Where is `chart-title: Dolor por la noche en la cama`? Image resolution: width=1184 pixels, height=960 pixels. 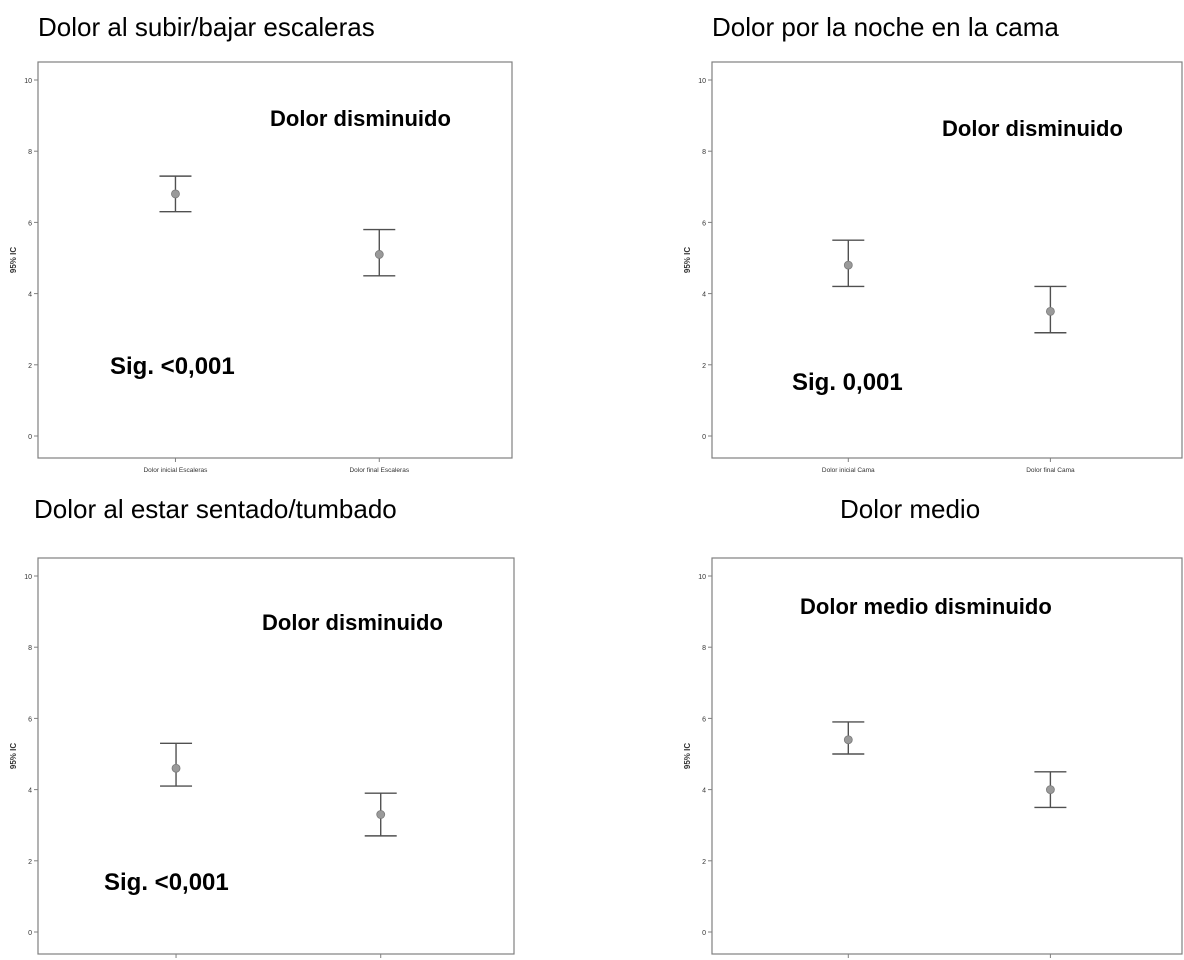
chart-title: Dolor por la noche en la cama is located at coordinates (885, 27).